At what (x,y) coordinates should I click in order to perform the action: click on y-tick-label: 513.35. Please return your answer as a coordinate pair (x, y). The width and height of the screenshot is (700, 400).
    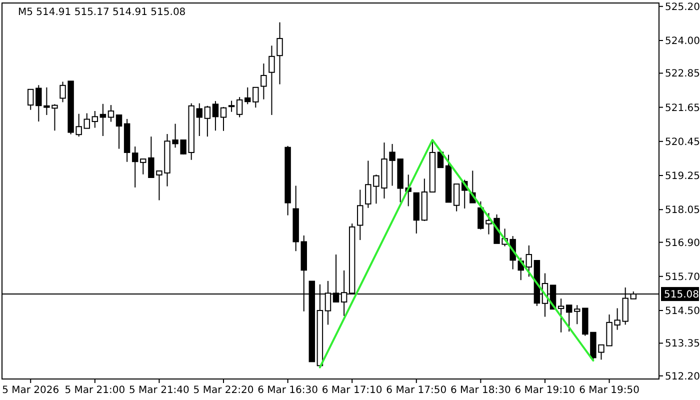
    Looking at the image, I should click on (682, 344).